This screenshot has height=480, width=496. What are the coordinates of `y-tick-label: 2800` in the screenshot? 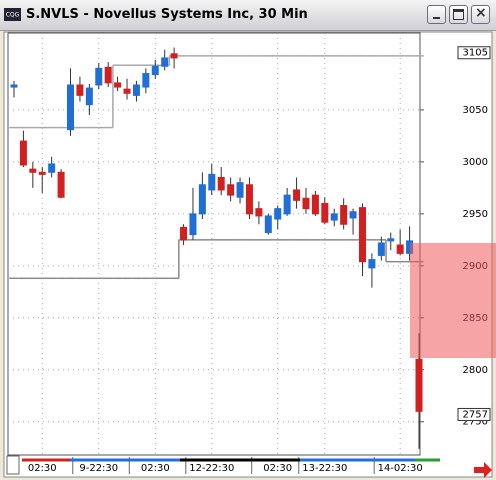 It's located at (475, 370).